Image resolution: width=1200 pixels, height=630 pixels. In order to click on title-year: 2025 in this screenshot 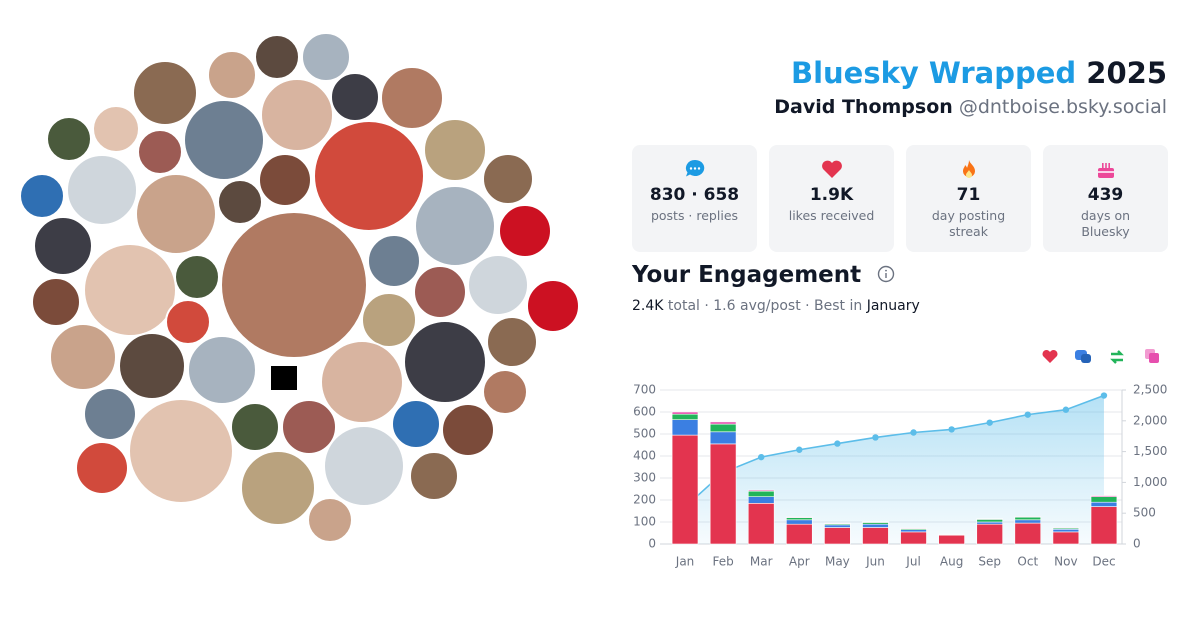, I will do `click(1126, 73)`.